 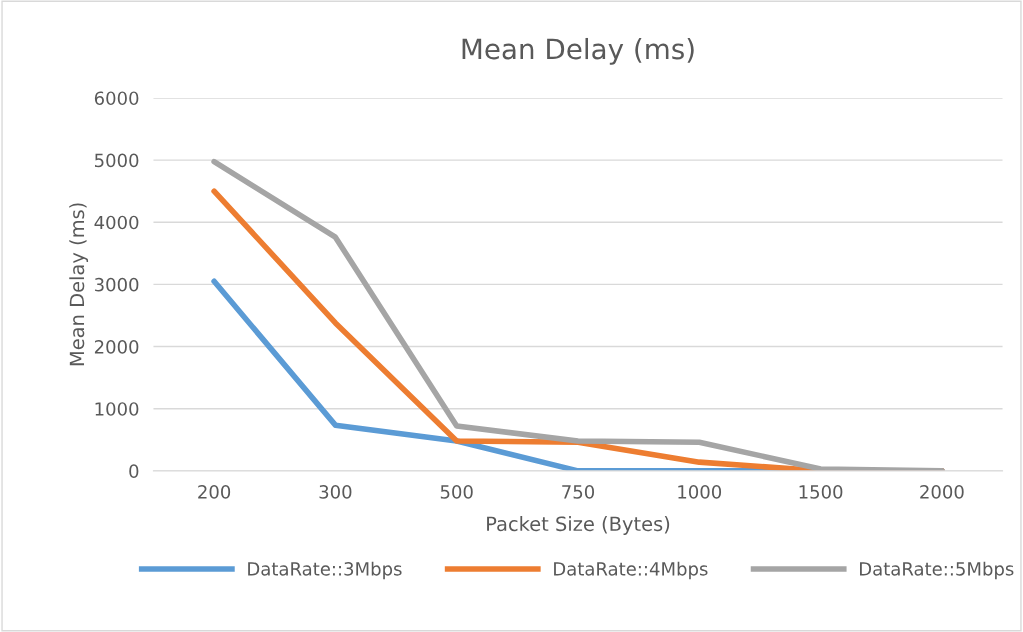 What do you see at coordinates (214, 492) in the screenshot?
I see `x-tick-label: 200` at bounding box center [214, 492].